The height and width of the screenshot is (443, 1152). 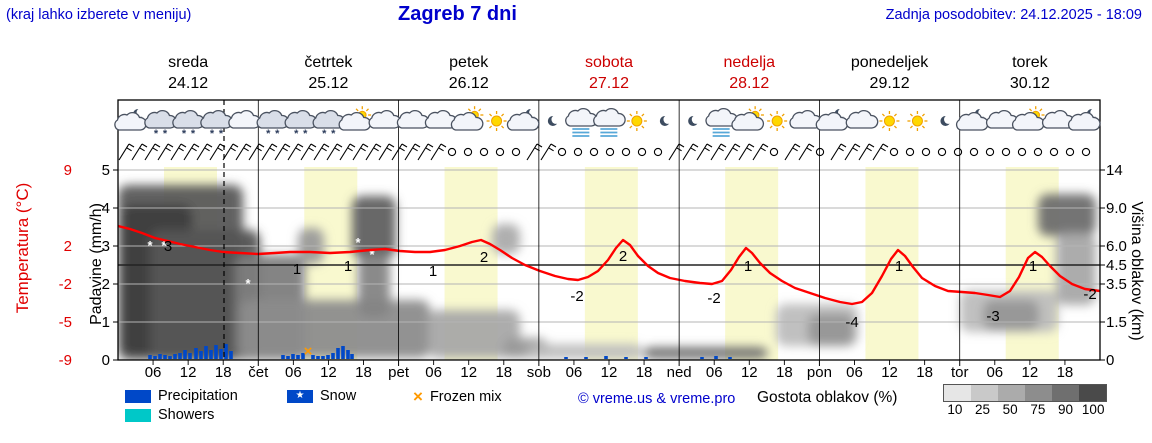 I want to click on day-date: 27.12, so click(x=609, y=83).